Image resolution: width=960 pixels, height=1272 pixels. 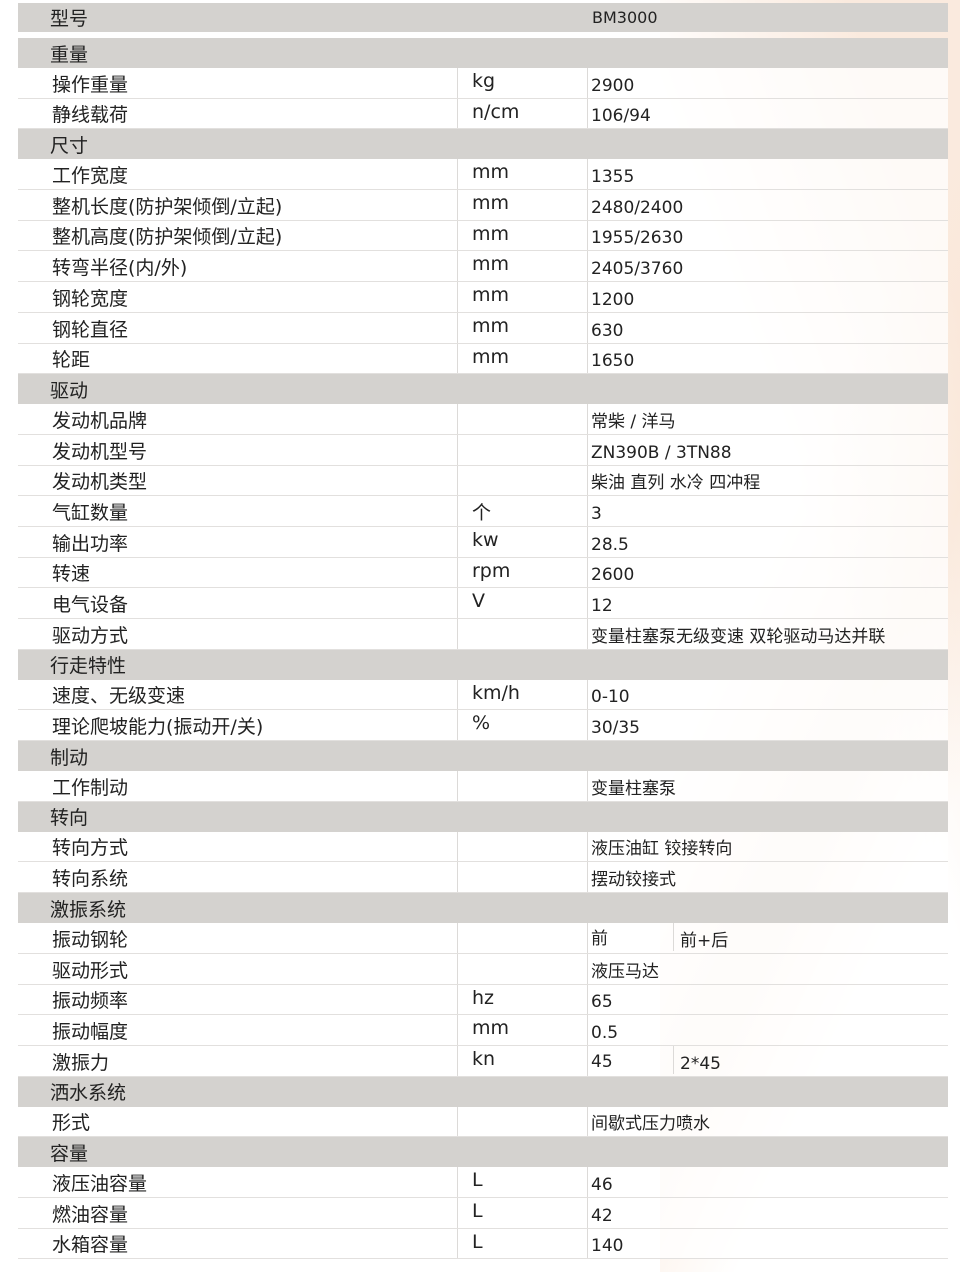 I want to click on table-row: 钢轮直径 mm 630, so click(x=483, y=328).